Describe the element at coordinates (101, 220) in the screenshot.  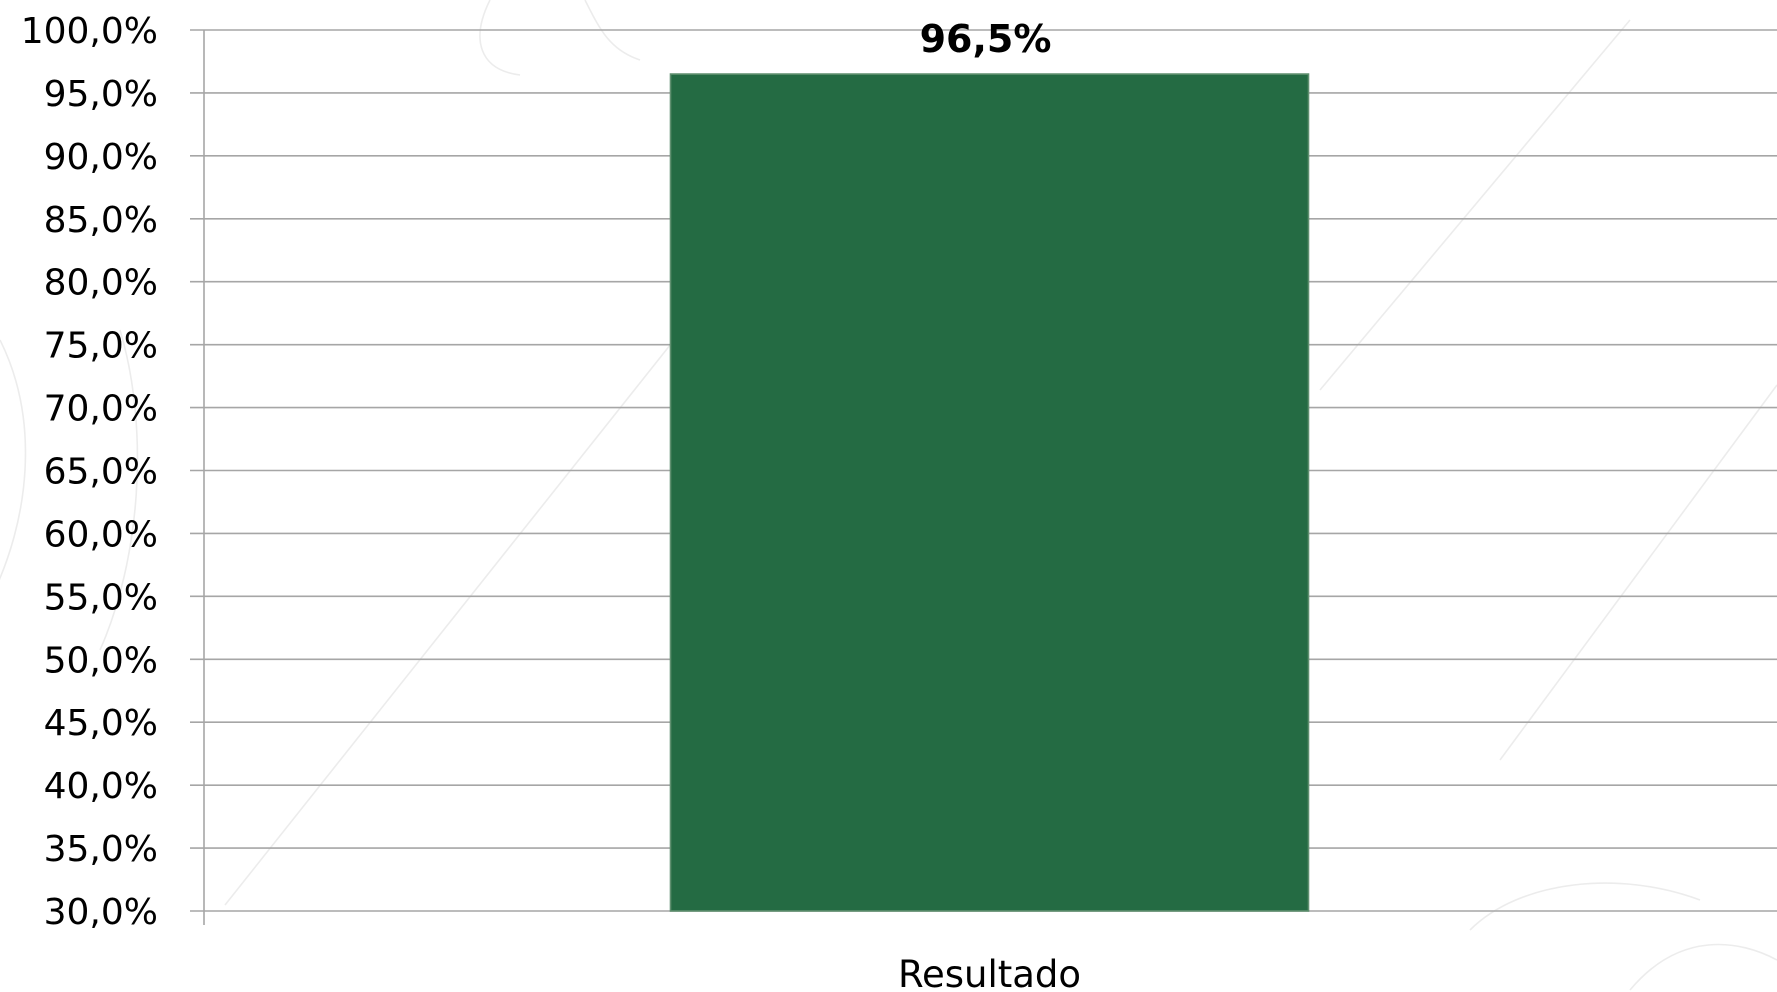
I see `y-tick-label: 85,0%` at that location.